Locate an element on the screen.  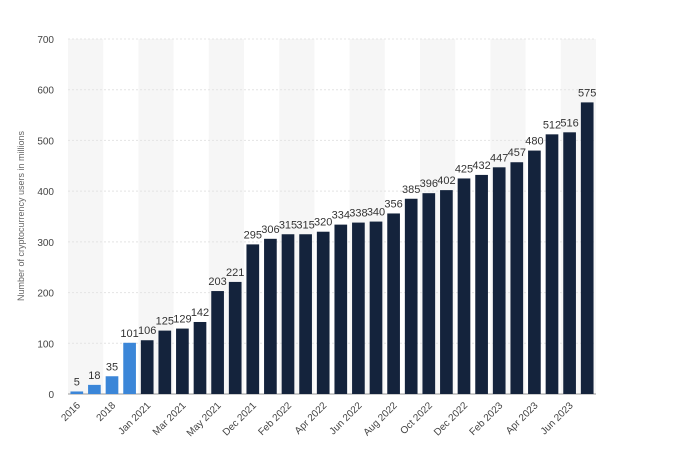
value-label: 396 is located at coordinates (429, 184).